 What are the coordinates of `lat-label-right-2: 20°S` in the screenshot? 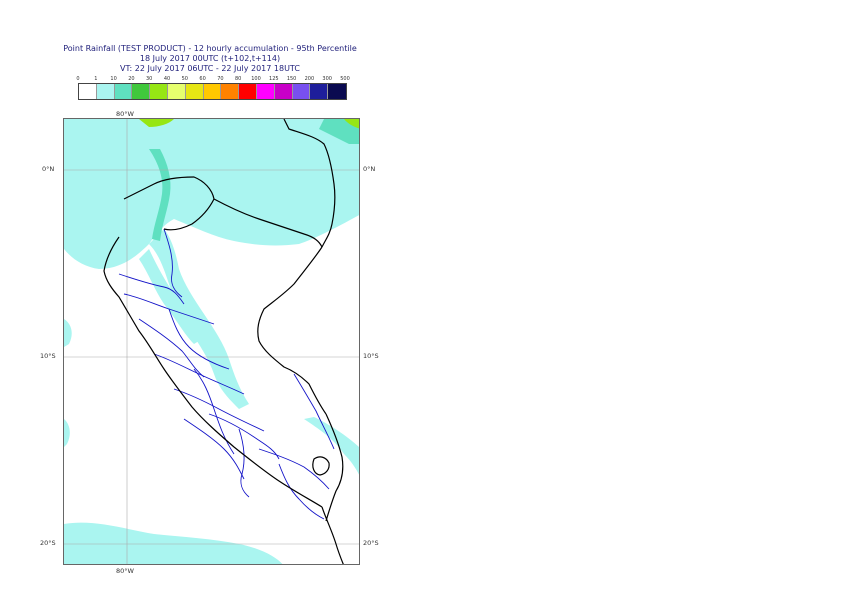 It's located at (371, 543).